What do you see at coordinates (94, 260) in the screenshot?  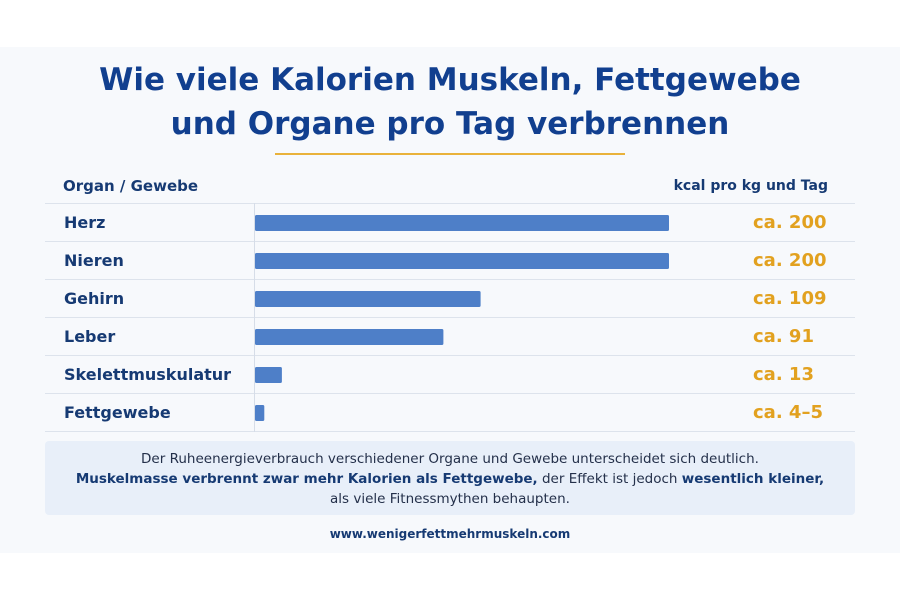 I see `category-label: Nieren` at bounding box center [94, 260].